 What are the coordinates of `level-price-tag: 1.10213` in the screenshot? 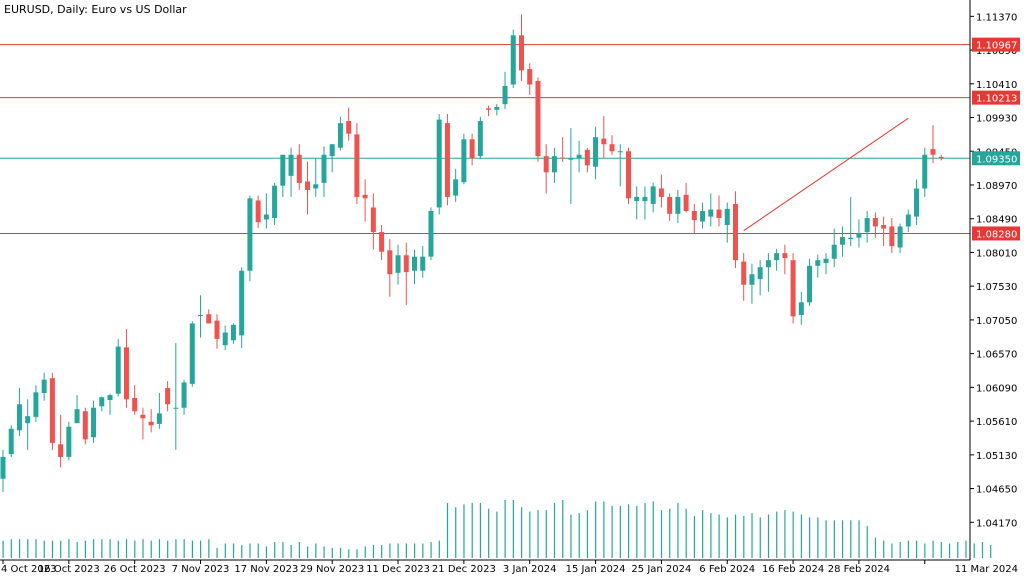 It's located at (996, 97).